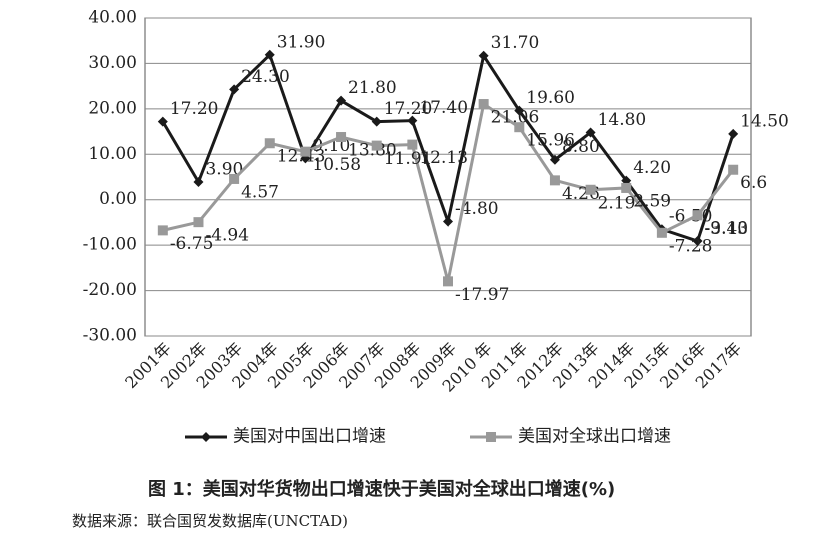  Describe the element at coordinates (260, 192) in the screenshot. I see `data-label: 4.57` at that location.